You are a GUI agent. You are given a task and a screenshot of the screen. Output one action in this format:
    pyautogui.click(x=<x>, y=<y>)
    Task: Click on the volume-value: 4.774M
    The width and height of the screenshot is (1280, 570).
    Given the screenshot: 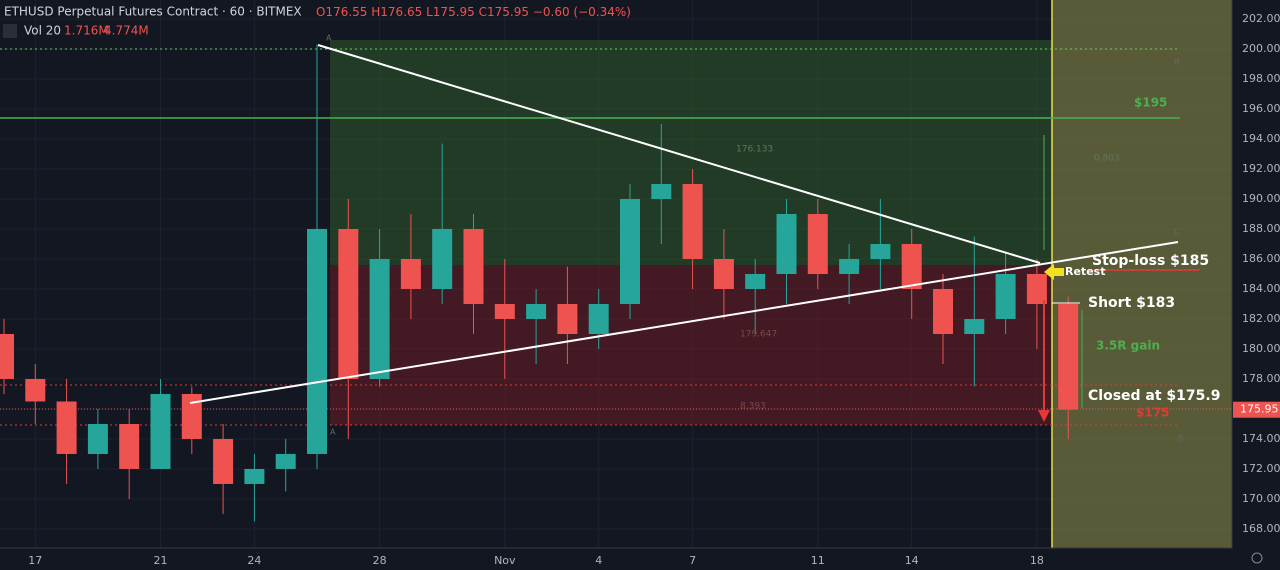 What is the action you would take?
    pyautogui.click(x=126, y=31)
    